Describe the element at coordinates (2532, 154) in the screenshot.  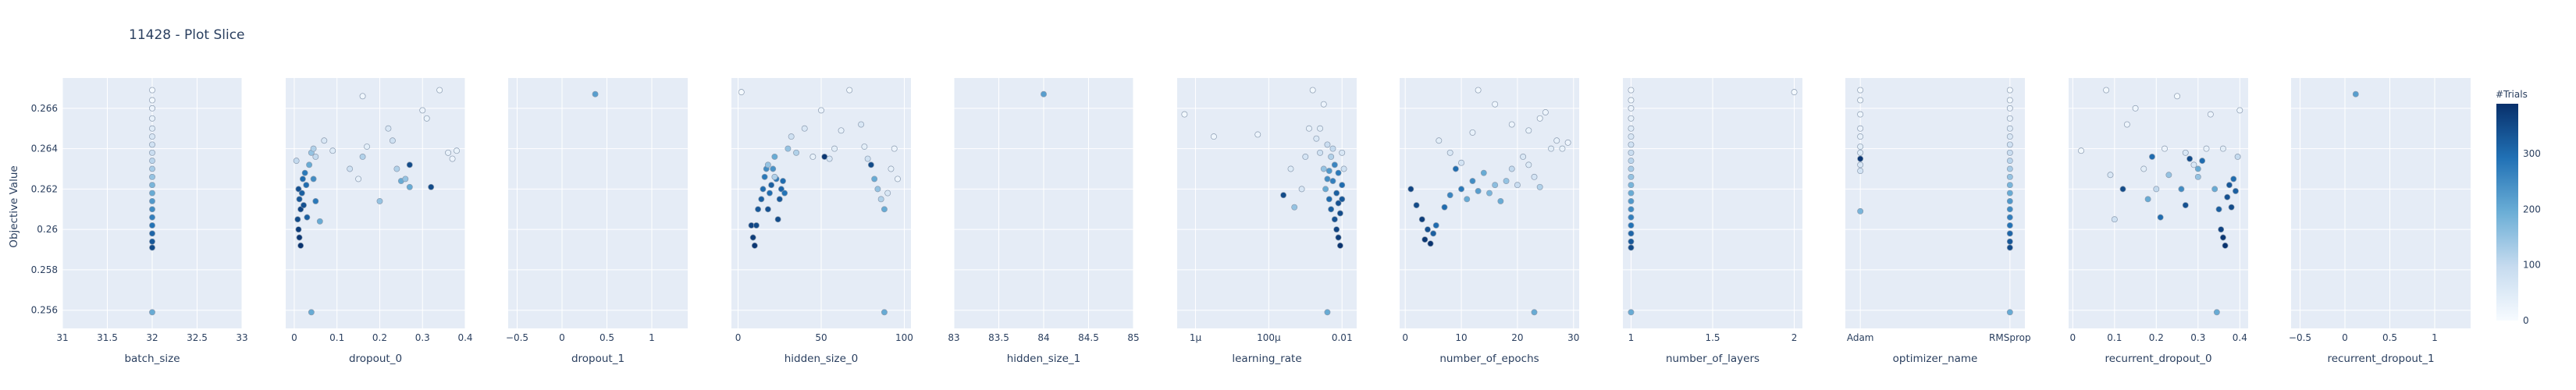
I see `colorbar-tick-label: 300` at that location.